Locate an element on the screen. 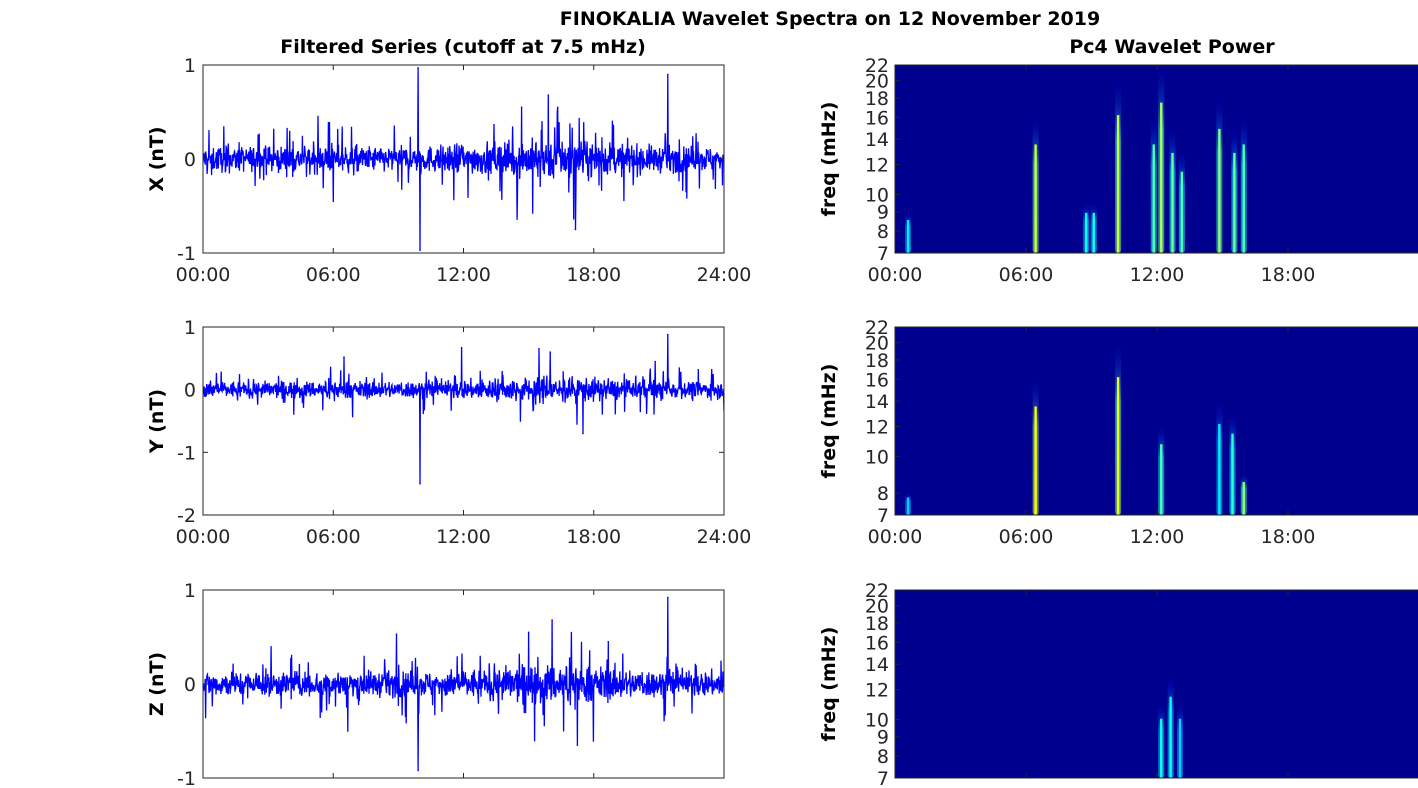 Image resolution: width=1418 pixels, height=788 pixels. plot-background is located at coordinates (463, 421).